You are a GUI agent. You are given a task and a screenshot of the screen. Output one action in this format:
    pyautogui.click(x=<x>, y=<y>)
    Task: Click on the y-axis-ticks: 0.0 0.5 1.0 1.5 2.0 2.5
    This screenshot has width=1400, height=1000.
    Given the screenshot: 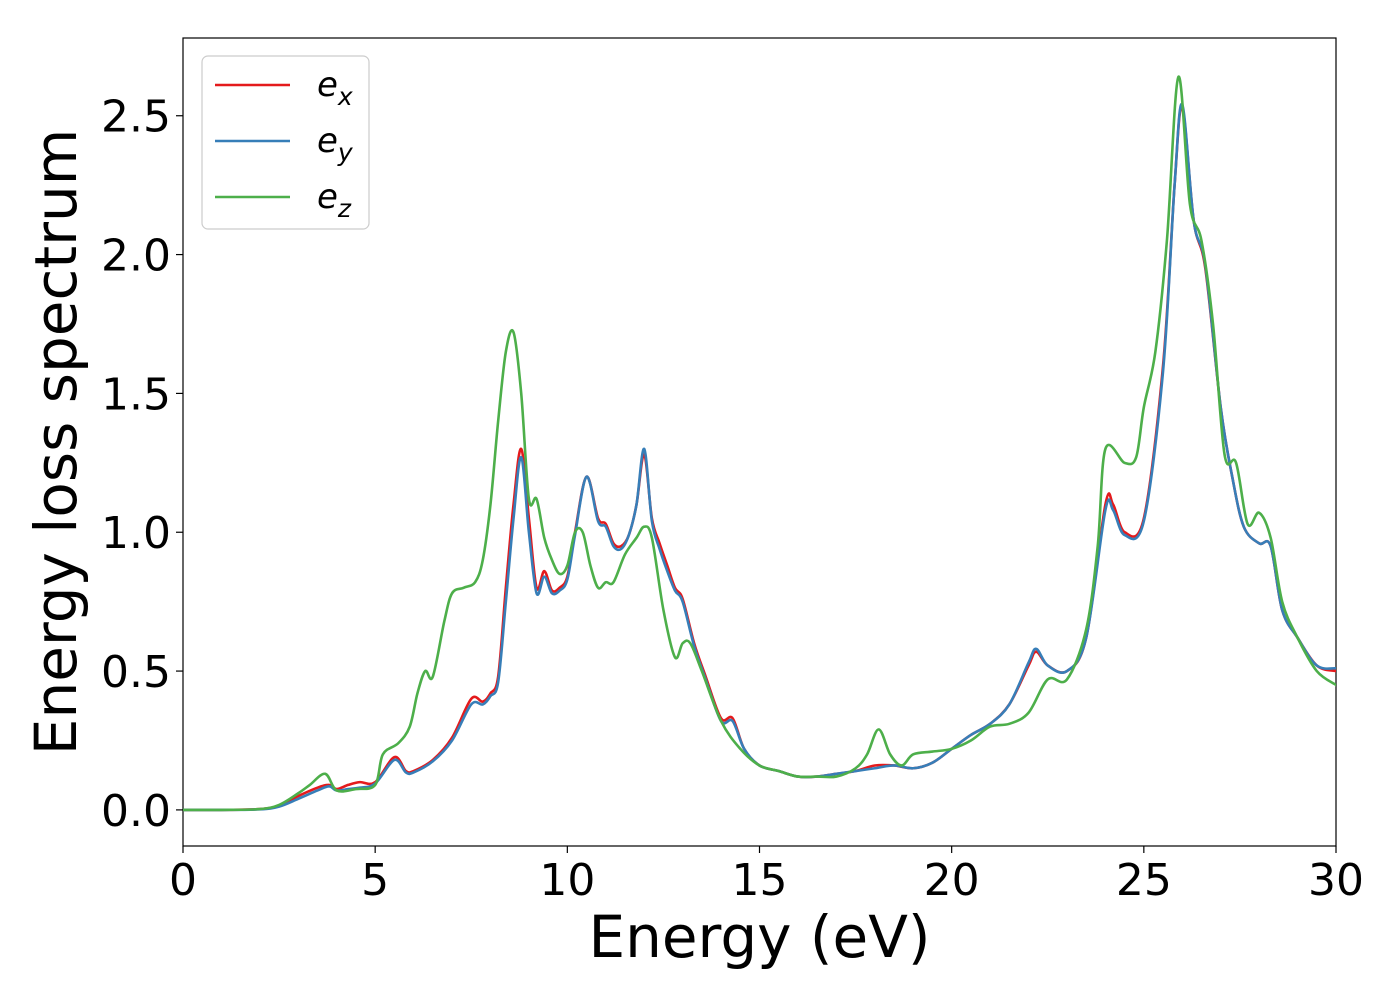 What is the action you would take?
    pyautogui.click(x=142, y=464)
    